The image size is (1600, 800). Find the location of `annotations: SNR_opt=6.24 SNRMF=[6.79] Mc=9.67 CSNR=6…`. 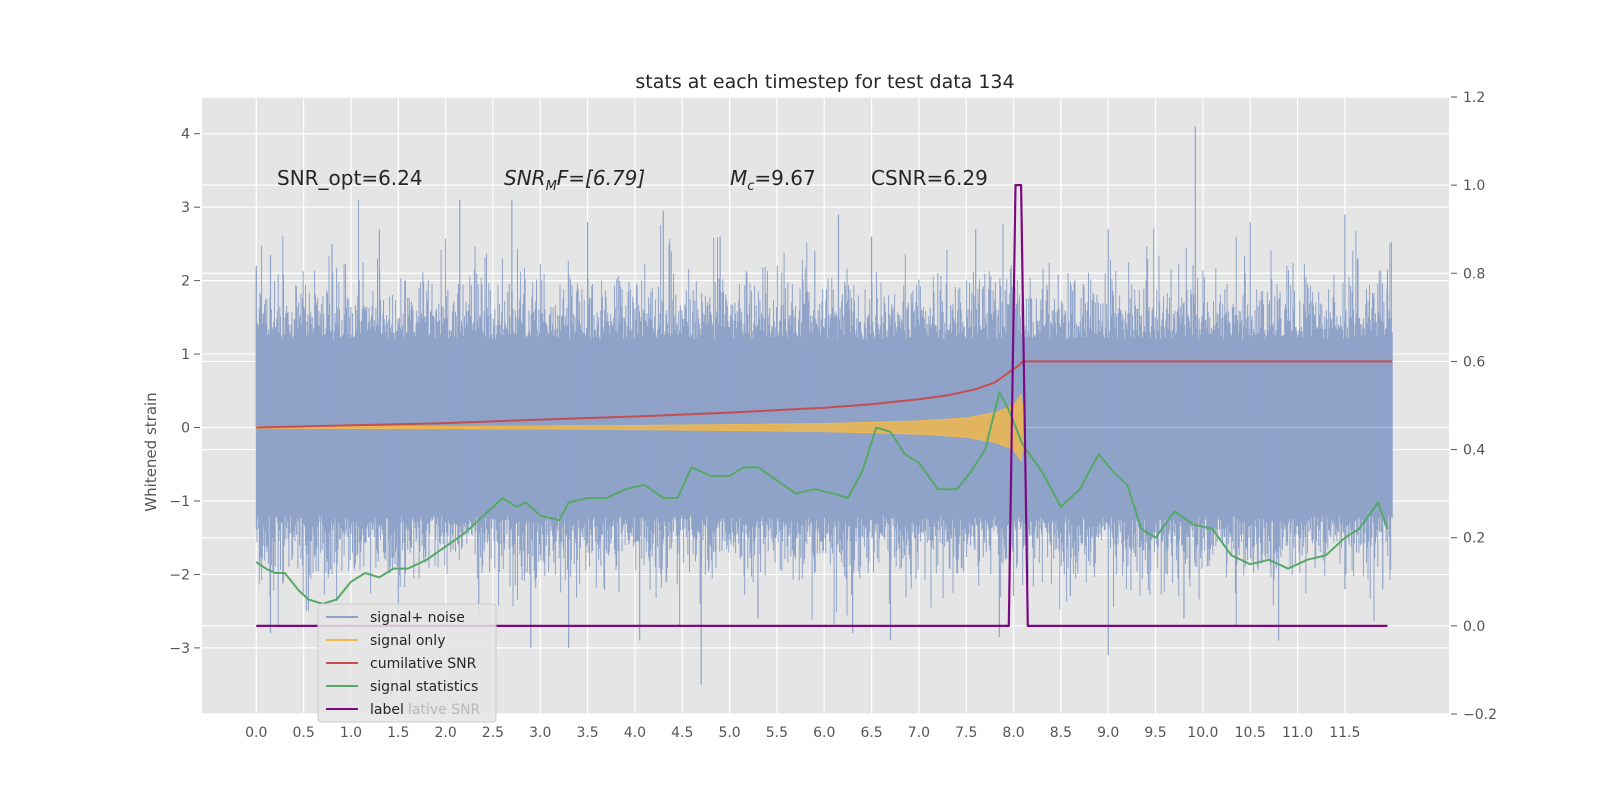

annotations: SNR_opt=6.24 SNRMF=[6.79] Mc=9.67 CSNR=6… is located at coordinates (632, 180).